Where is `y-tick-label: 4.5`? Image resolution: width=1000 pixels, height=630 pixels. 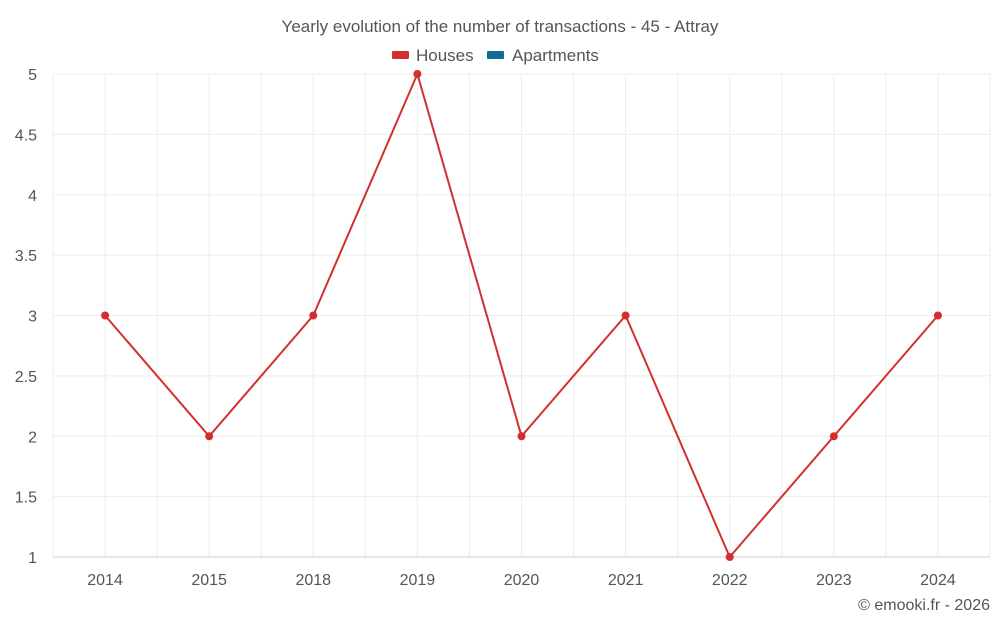 y-tick-label: 4.5 is located at coordinates (26, 135).